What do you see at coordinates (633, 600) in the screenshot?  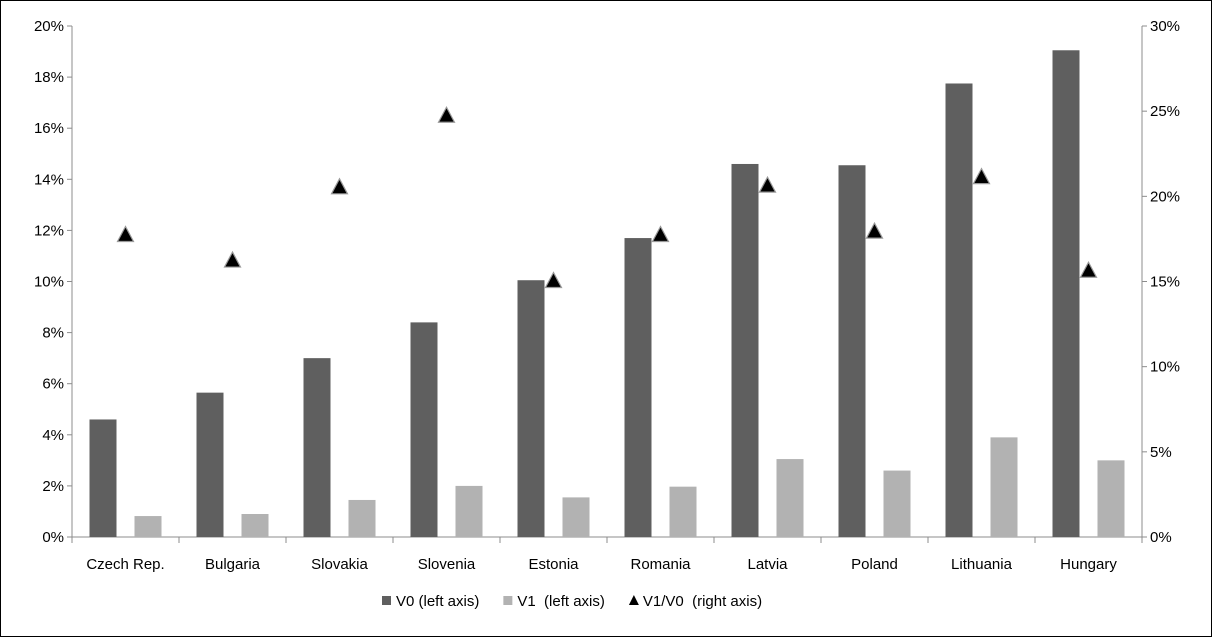 I see `legend-triangle-icon` at bounding box center [633, 600].